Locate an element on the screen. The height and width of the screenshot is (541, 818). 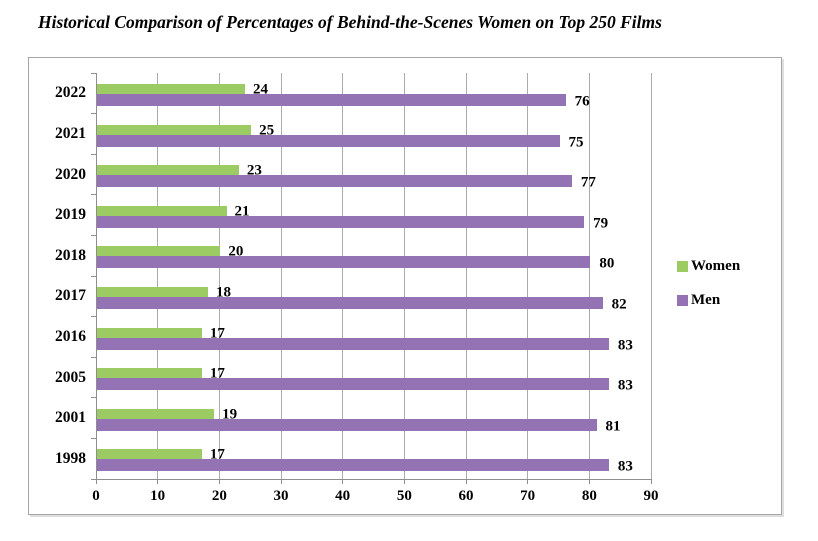
x-tick-label: 0 is located at coordinates (96, 496).